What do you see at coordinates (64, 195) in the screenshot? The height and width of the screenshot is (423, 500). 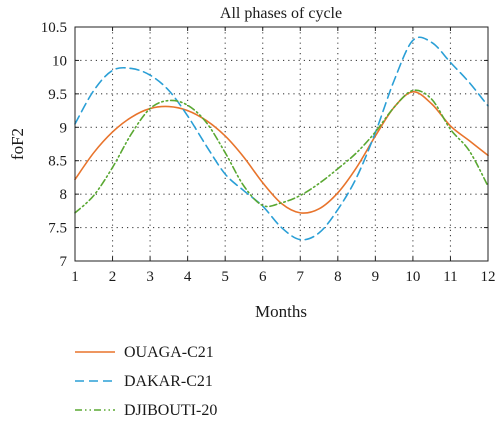 I see `y-tick-label: 8` at bounding box center [64, 195].